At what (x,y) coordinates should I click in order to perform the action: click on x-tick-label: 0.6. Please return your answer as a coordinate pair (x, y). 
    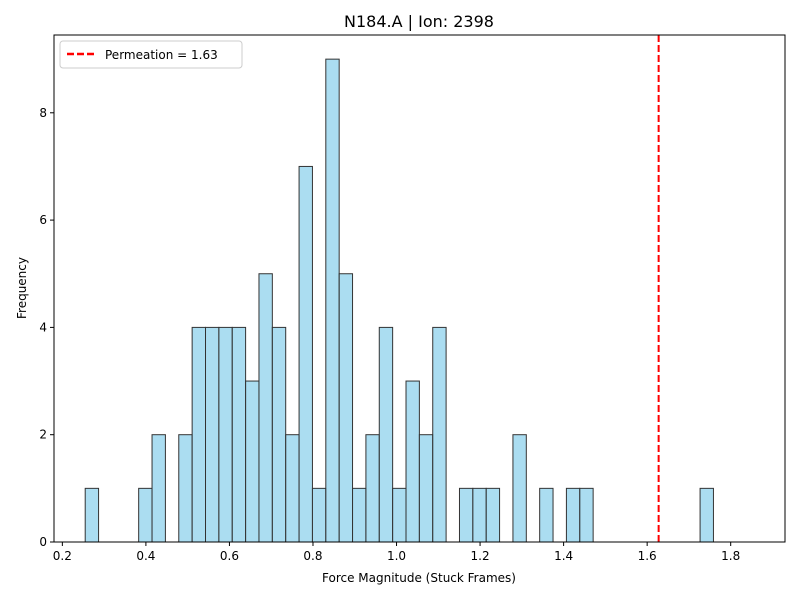
    Looking at the image, I should click on (229, 556).